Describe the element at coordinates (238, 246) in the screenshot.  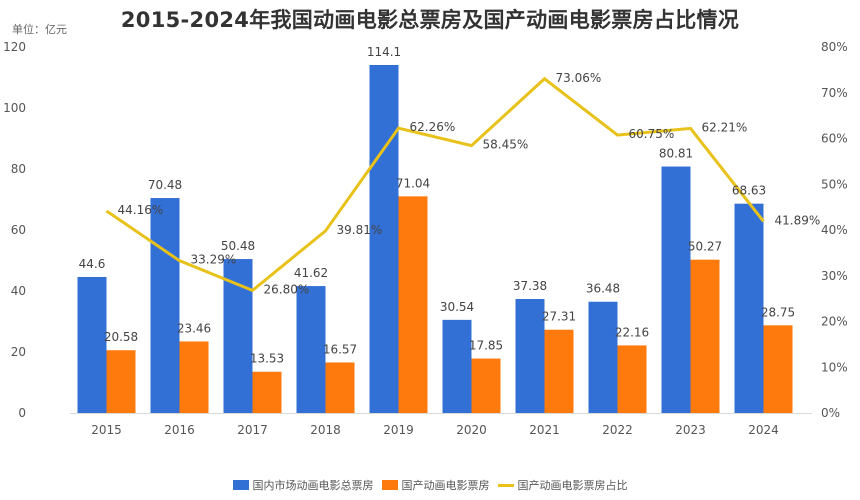
I see `data-label-total: 50.48` at that location.